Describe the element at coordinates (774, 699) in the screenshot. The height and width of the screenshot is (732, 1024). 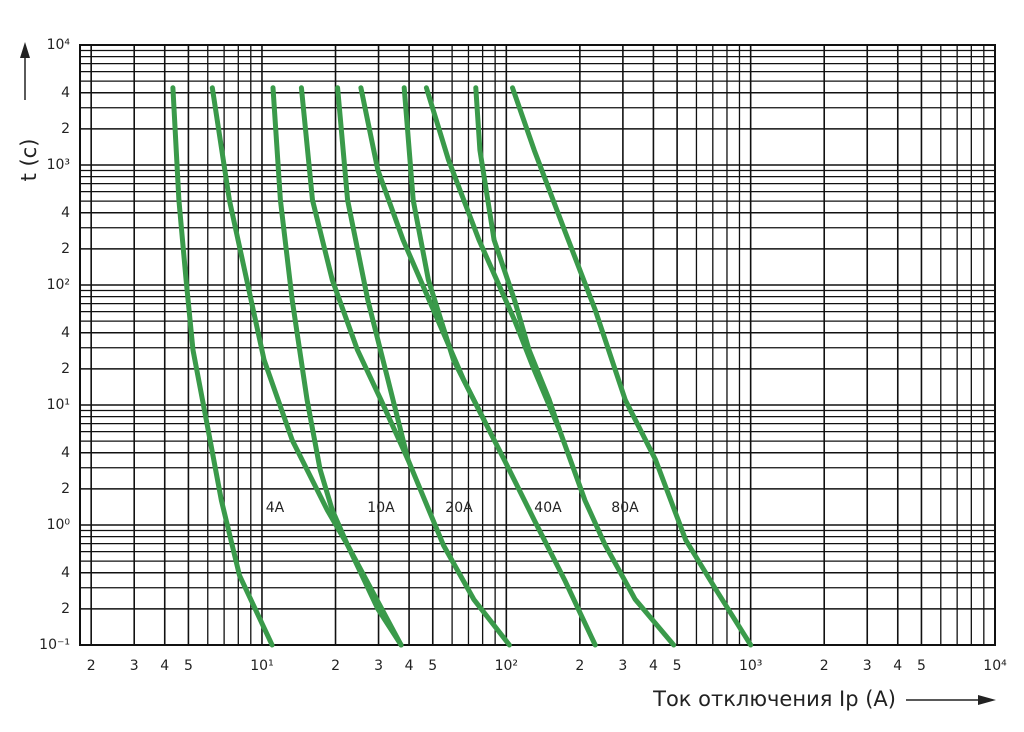
I see `x-axis-label: Ток отключения Ip (A)` at that location.